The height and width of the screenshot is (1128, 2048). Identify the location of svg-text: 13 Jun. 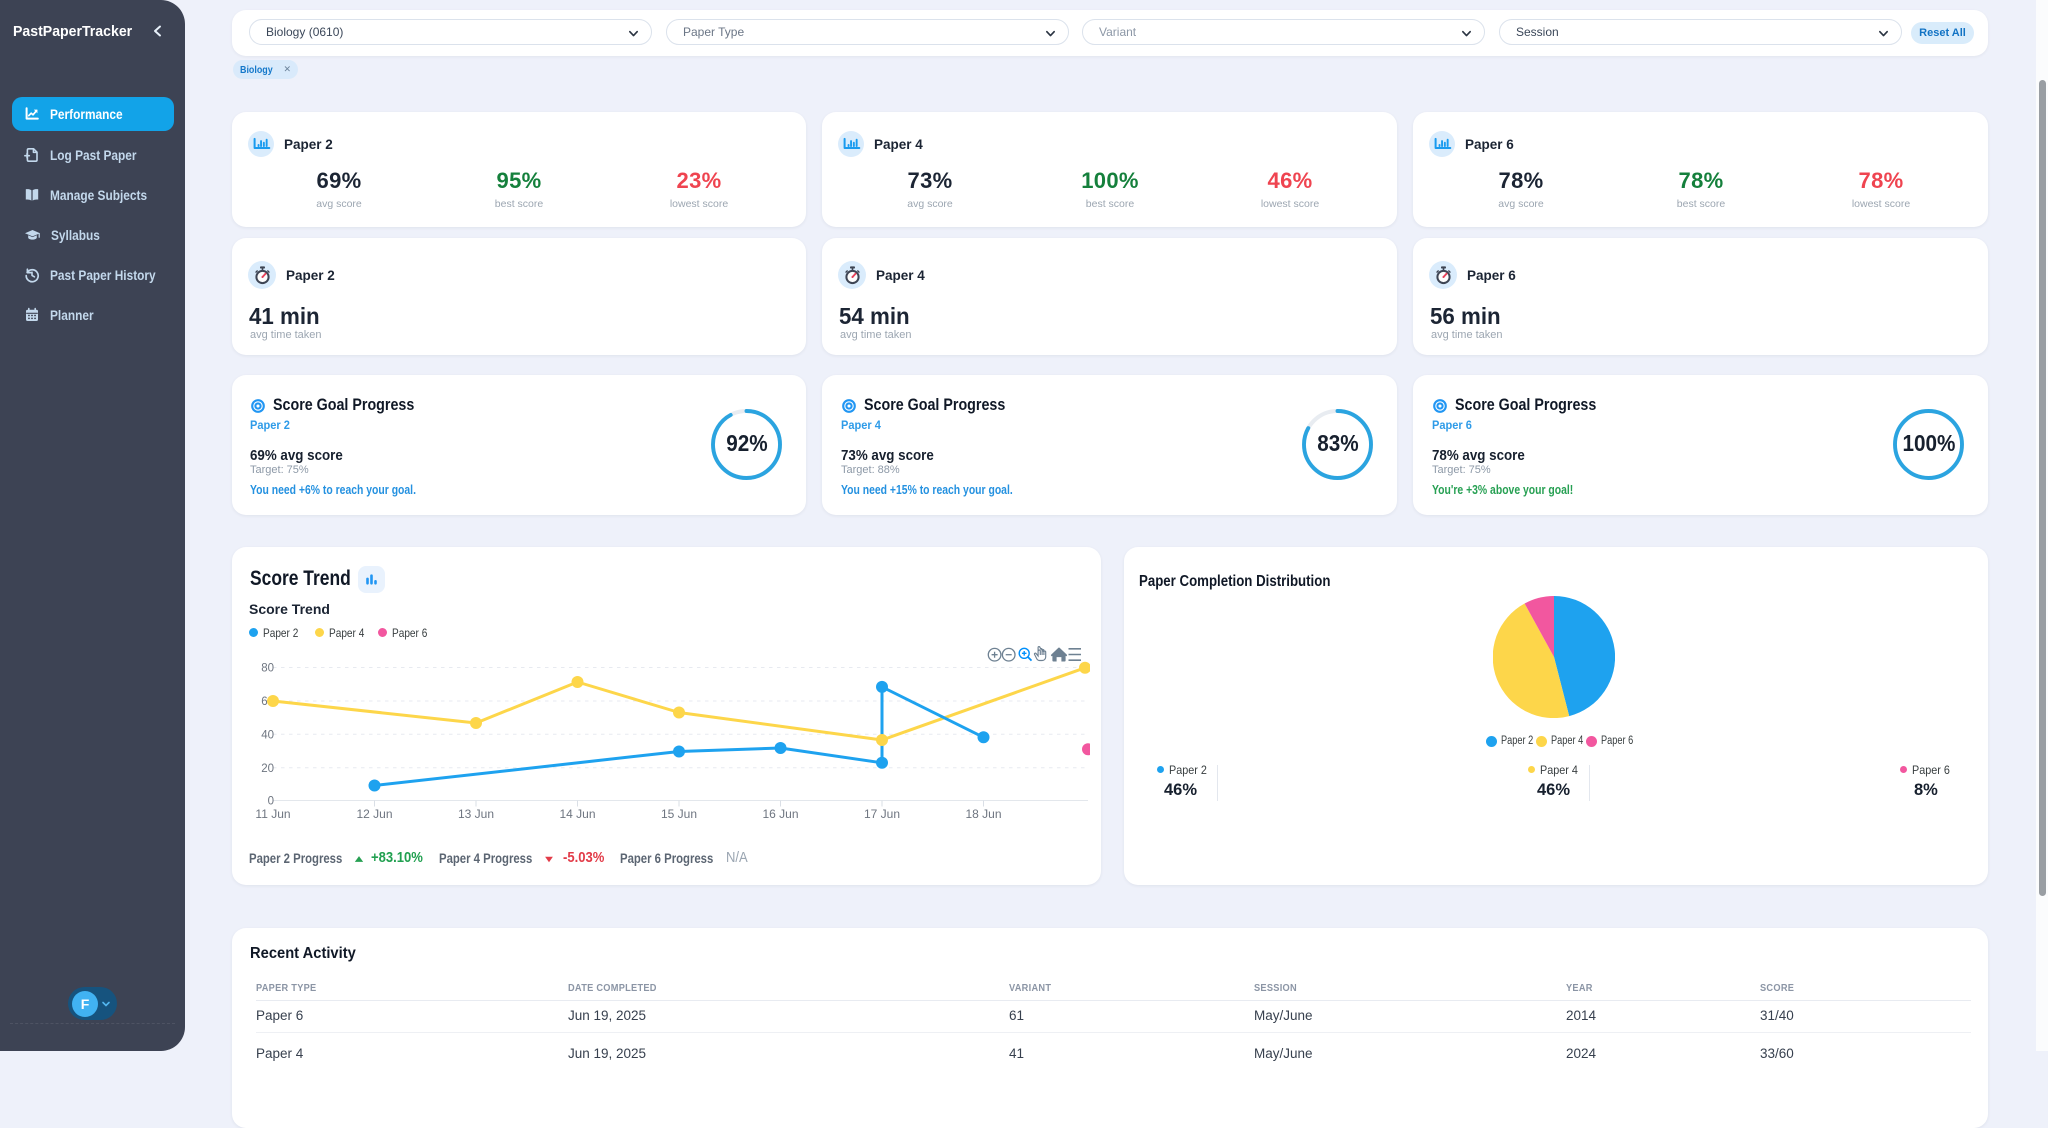
(476, 814).